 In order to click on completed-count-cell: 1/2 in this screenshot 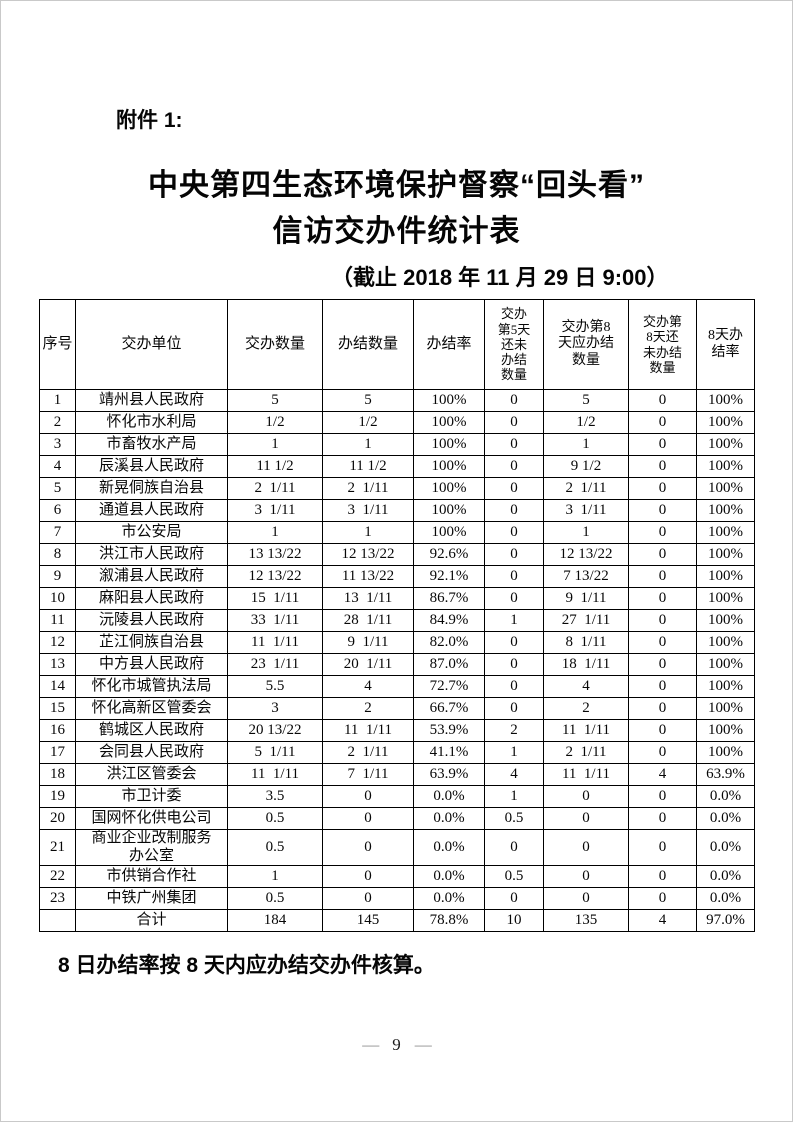, I will do `click(368, 422)`.